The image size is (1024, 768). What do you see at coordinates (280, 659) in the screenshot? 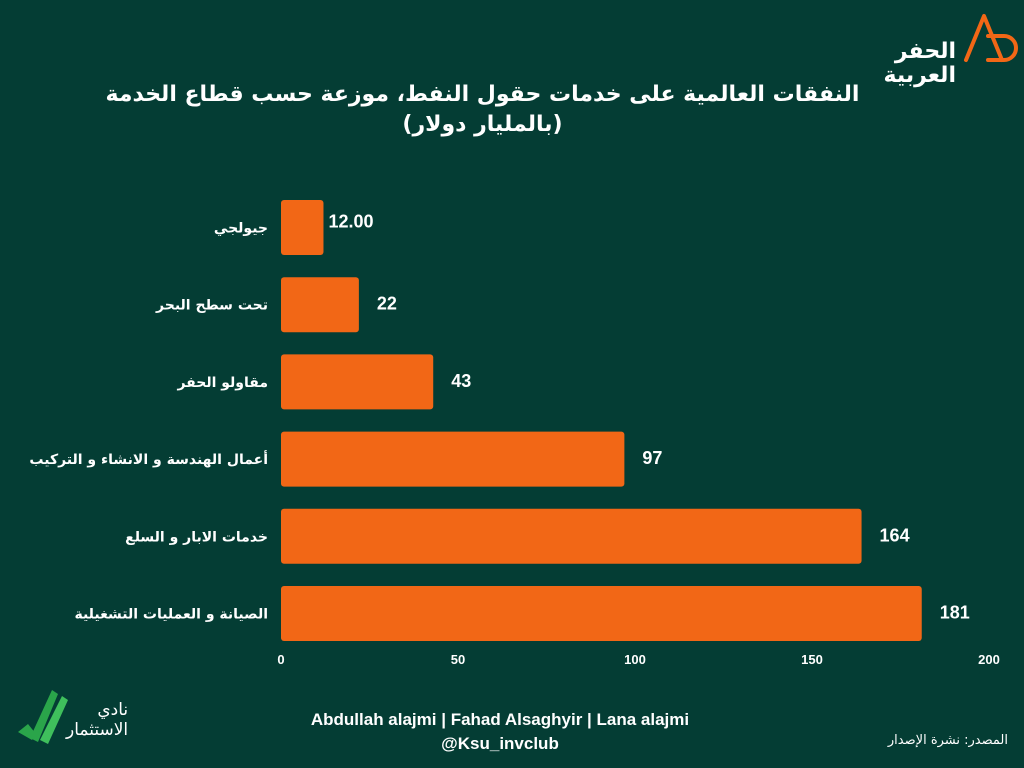
I see `x-tick-label-0: 0` at bounding box center [280, 659].